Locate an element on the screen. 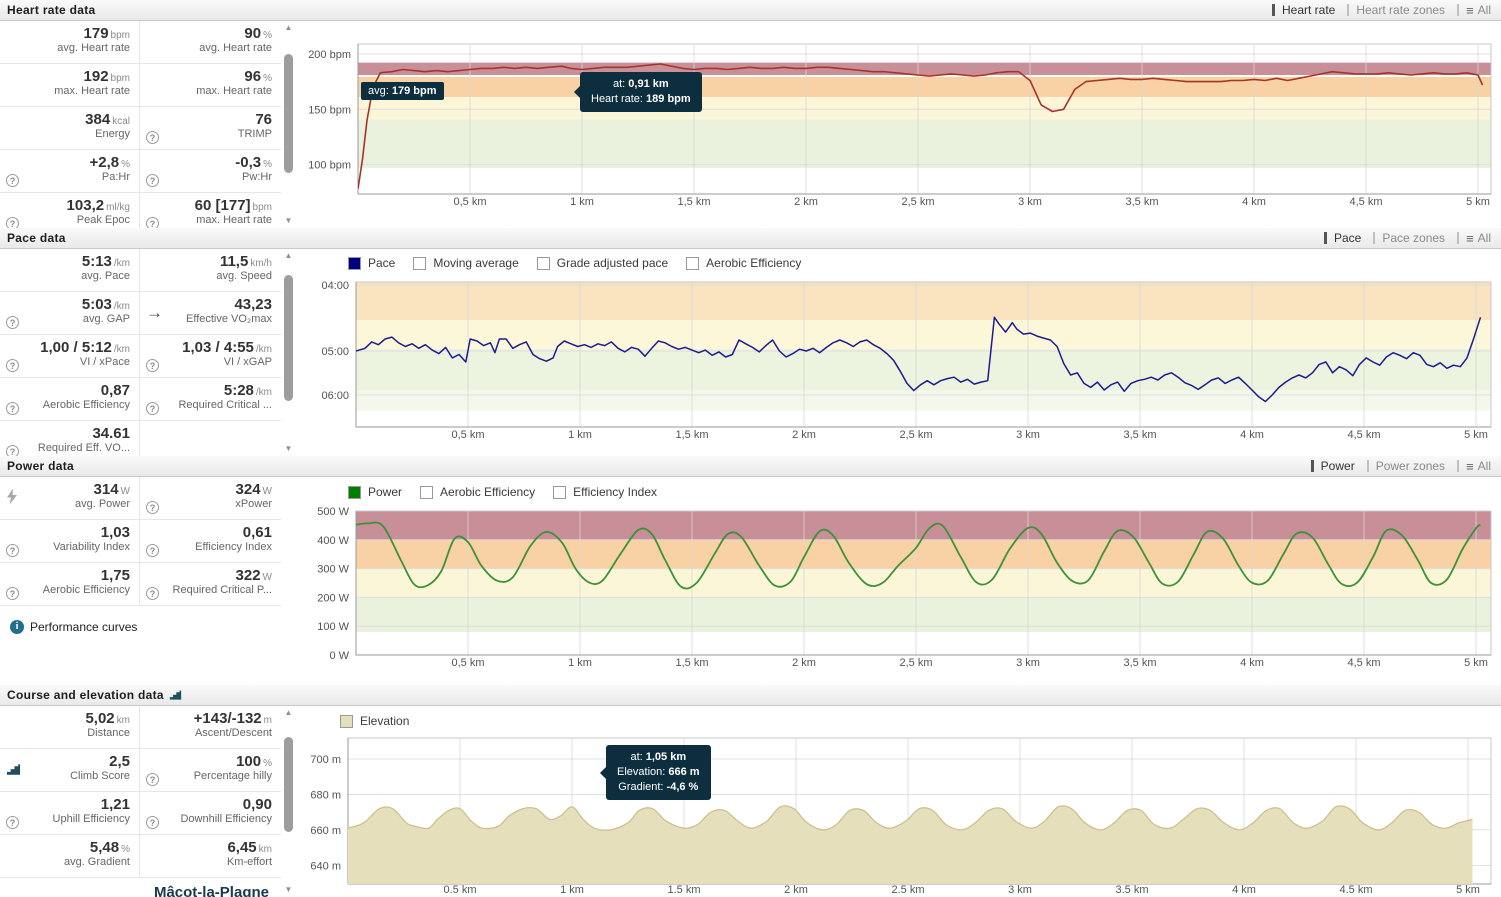 This screenshot has width=1501, height=897. stat-unit: W is located at coordinates (125, 491).